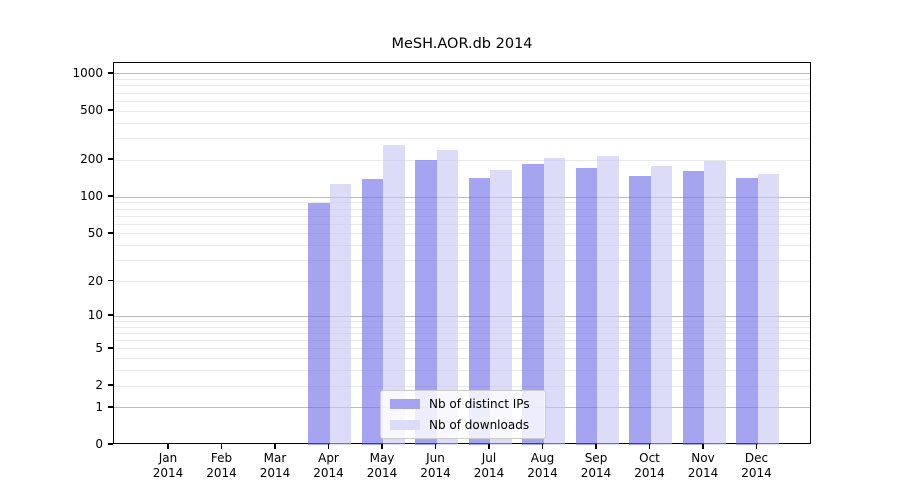  I want to click on x-tick-feb, so click(221, 446).